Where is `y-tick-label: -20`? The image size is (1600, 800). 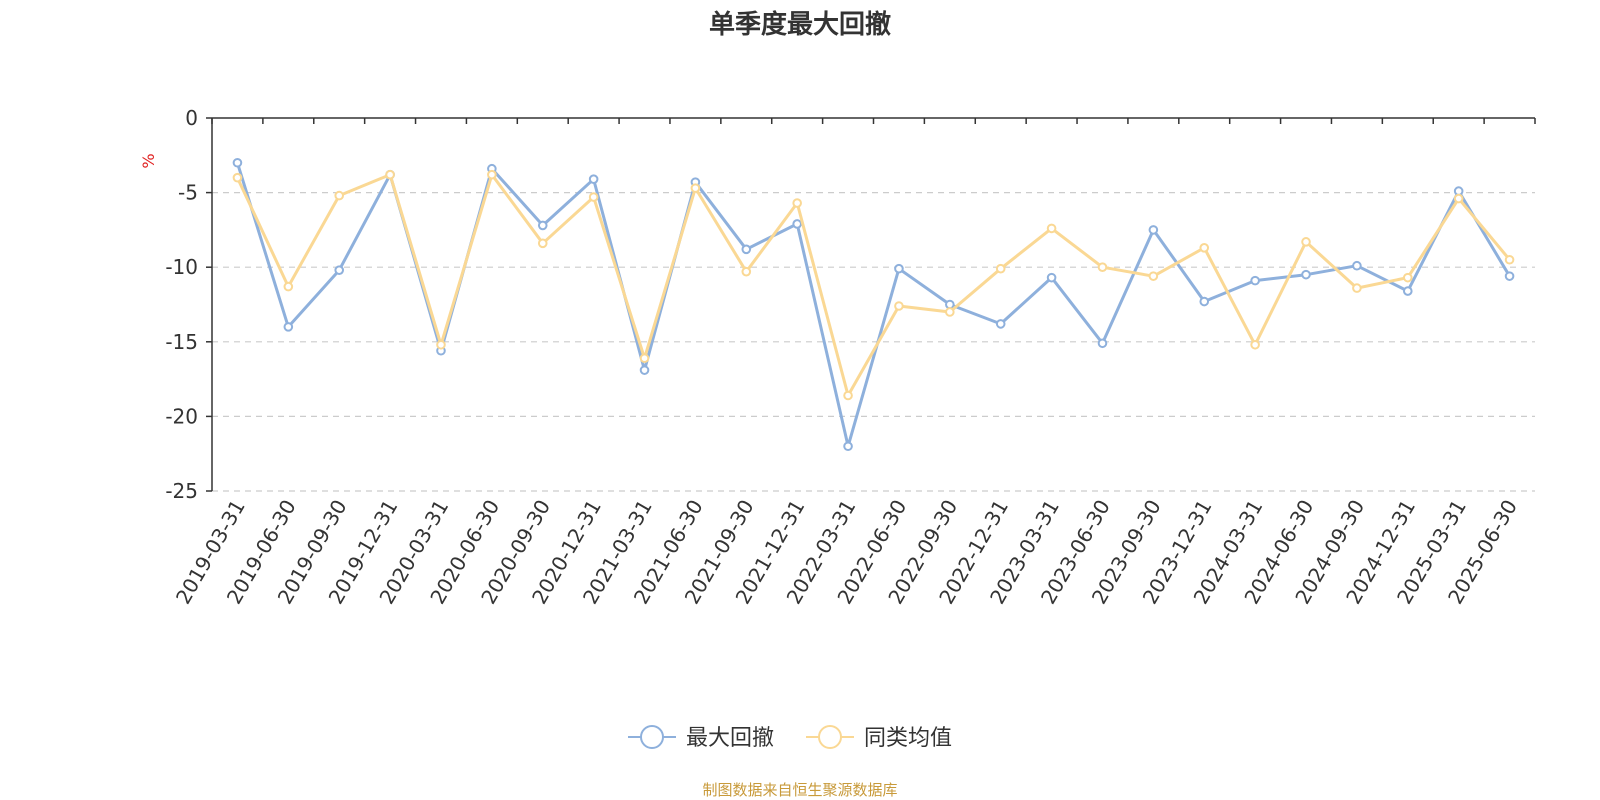 y-tick-label: -20 is located at coordinates (181, 416).